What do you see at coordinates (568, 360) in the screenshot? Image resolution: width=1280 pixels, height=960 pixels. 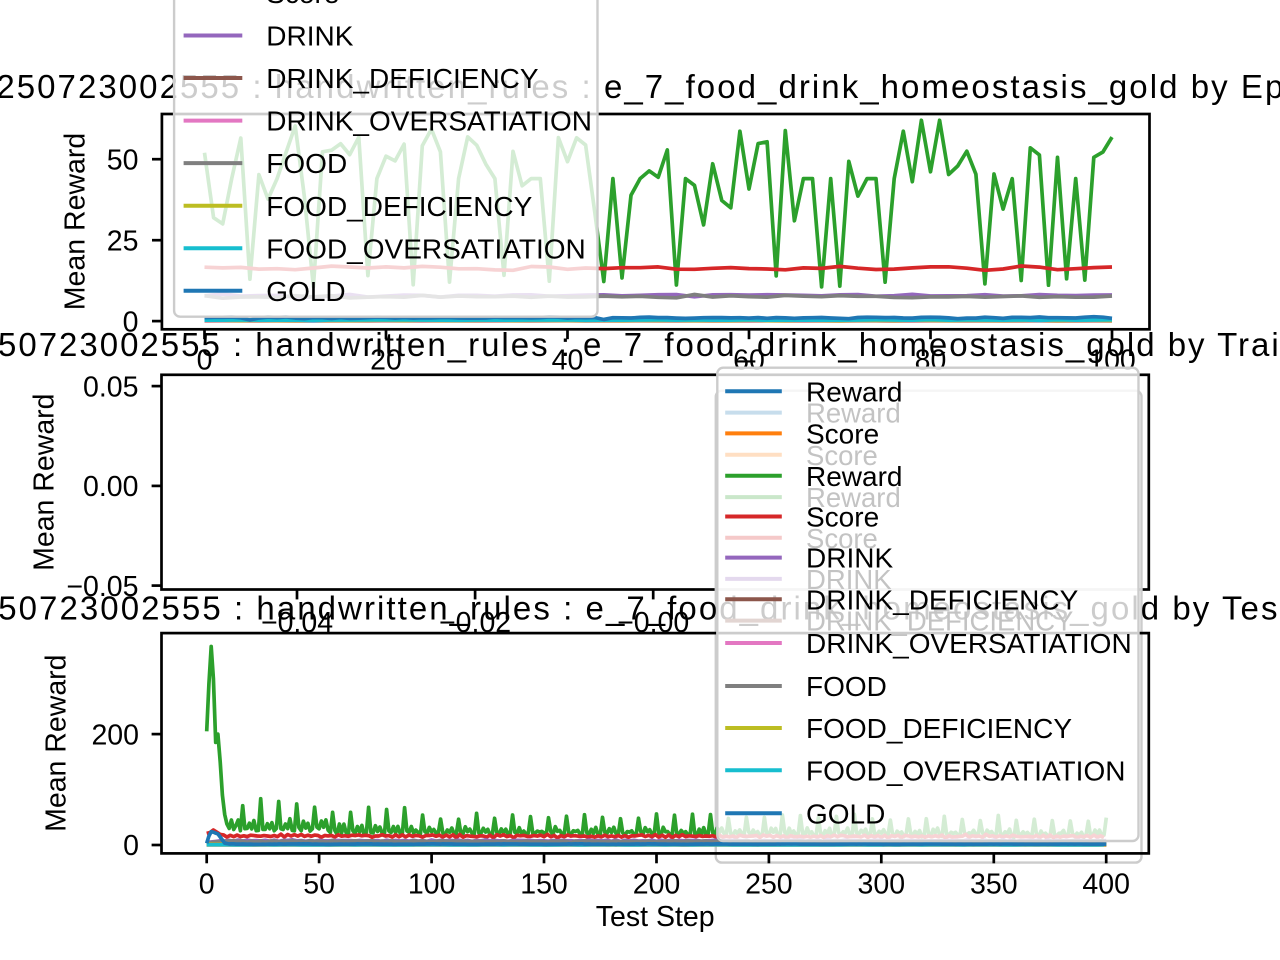 I see `svg-text: 40` at bounding box center [568, 360].